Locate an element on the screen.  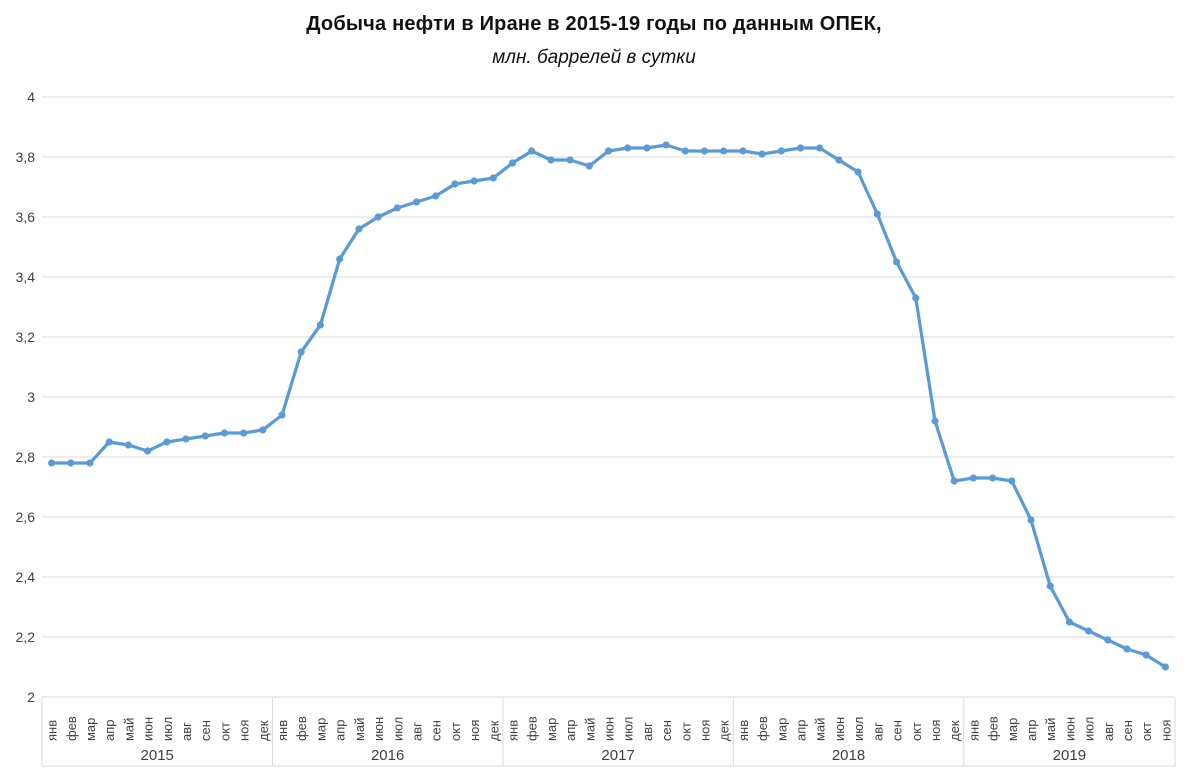
year-label: 2016 is located at coordinates (387, 755).